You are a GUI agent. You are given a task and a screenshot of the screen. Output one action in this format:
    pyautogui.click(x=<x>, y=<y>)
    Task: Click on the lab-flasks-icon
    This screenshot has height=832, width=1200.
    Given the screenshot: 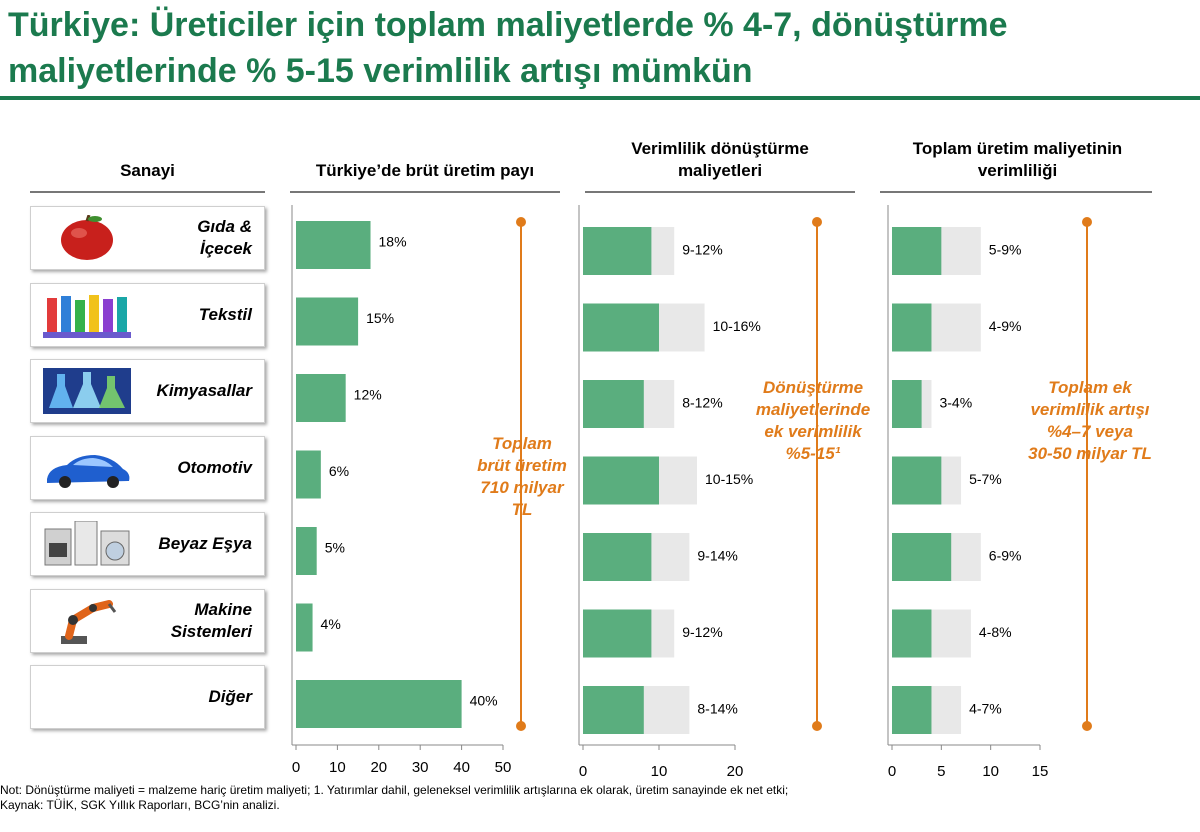 What is the action you would take?
    pyautogui.click(x=87, y=391)
    